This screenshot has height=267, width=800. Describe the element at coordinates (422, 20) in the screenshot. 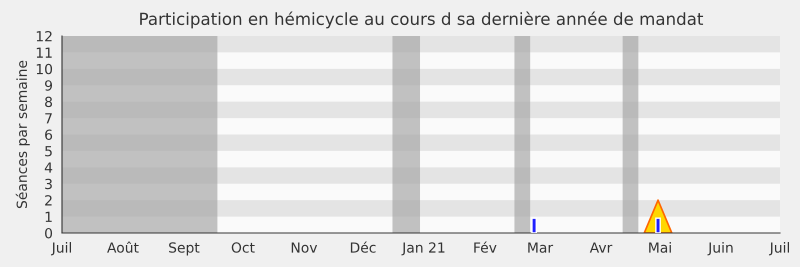

I see `chart-title: Participation en hémicycle au cours d sa dernière année de mandat` at that location.